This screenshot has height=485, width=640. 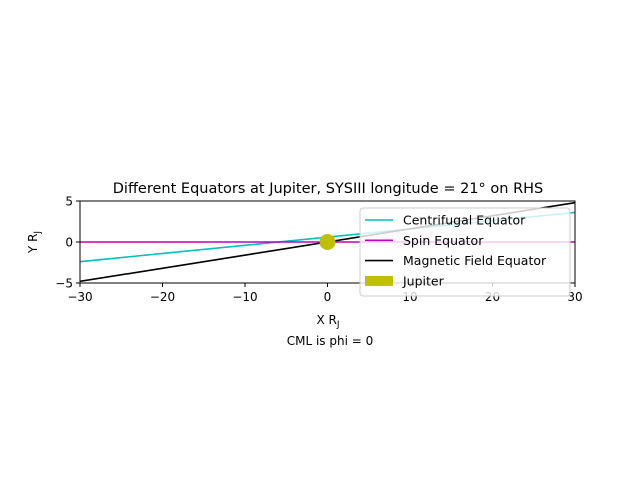 I want to click on y-axis-label-main: Y R, so click(x=33, y=244).